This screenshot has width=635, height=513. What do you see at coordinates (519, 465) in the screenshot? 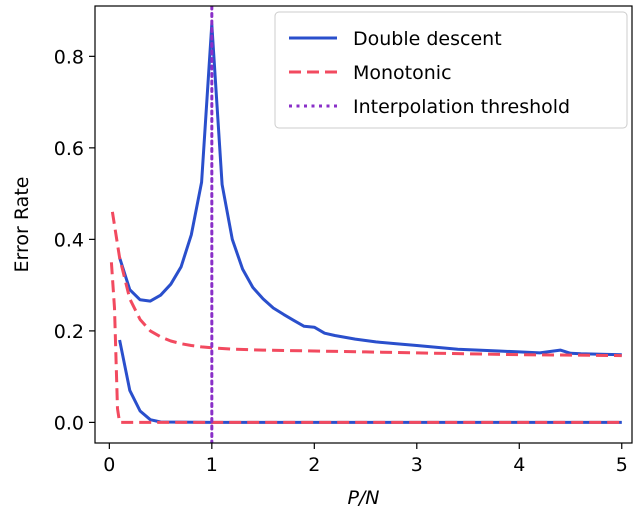
I see `x-tick-label: 4` at bounding box center [519, 465].